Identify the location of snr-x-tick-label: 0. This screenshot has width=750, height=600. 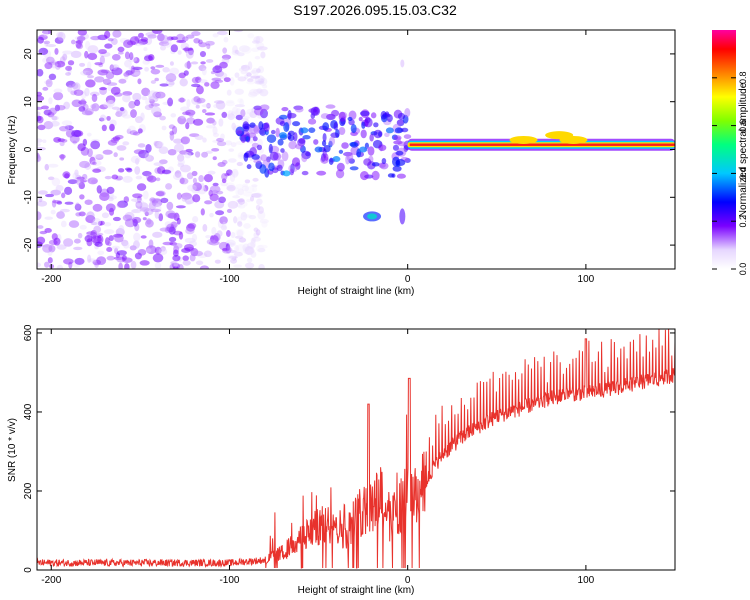
(408, 580).